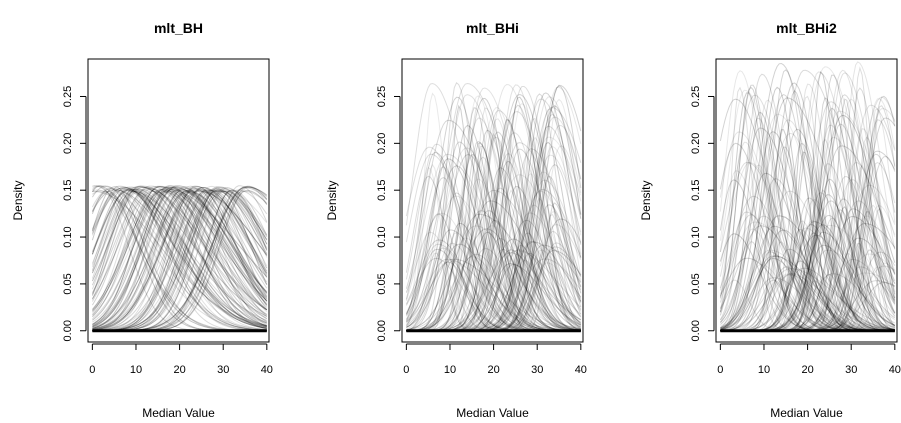  Describe the element at coordinates (382, 143) in the screenshot. I see `y-tick-label: 0.20` at that location.